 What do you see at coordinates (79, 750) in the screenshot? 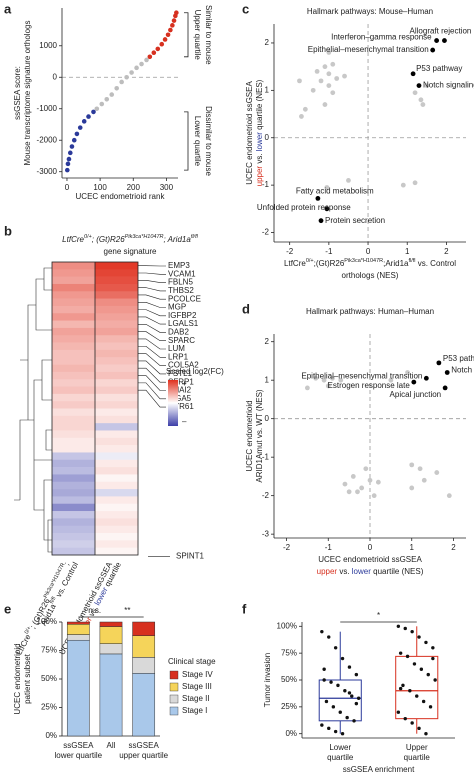
I see `x-tick-label: ssGSEA lower quartile` at bounding box center [79, 750].